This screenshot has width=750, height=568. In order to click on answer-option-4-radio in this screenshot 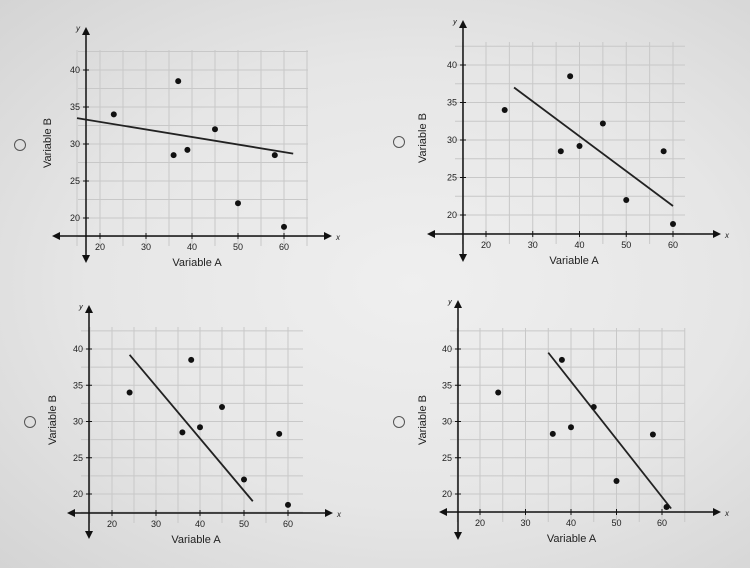, I will do `click(399, 422)`.